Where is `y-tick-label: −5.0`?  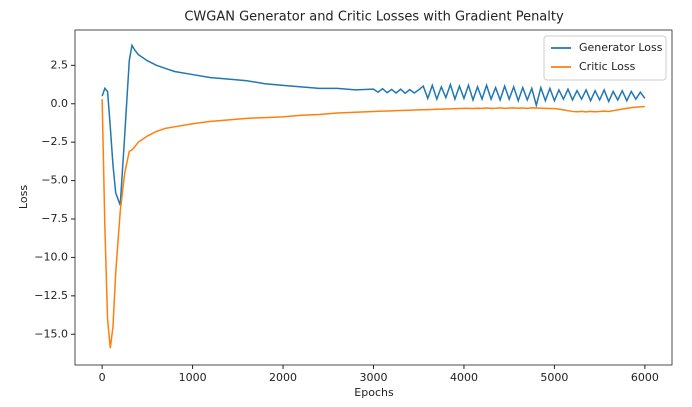
y-tick-label: −5.0 is located at coordinates (54, 180).